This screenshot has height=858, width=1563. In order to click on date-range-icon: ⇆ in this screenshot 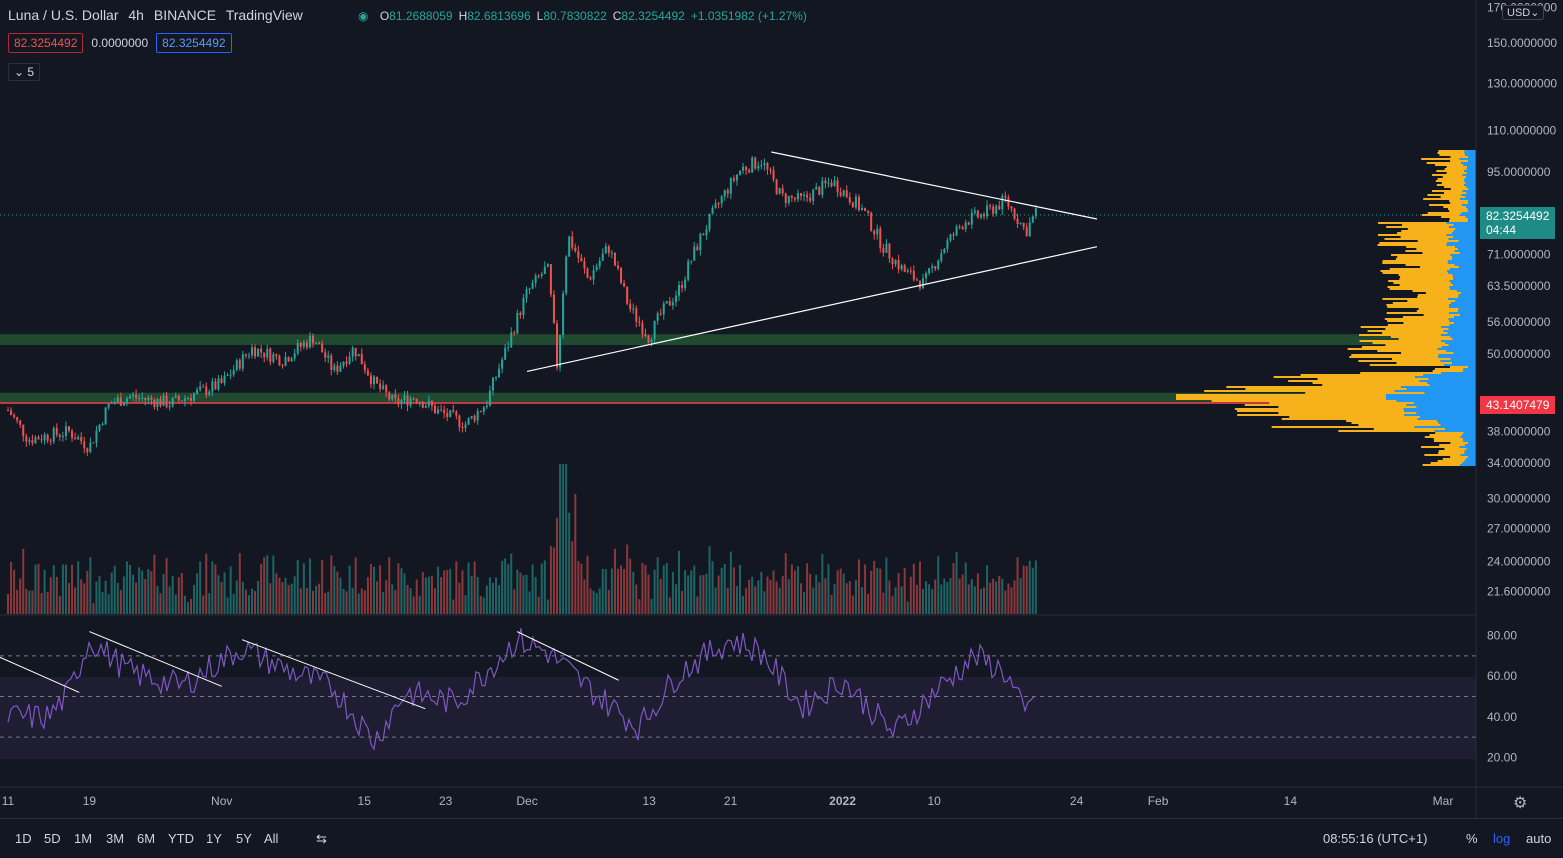, I will do `click(321, 838)`.